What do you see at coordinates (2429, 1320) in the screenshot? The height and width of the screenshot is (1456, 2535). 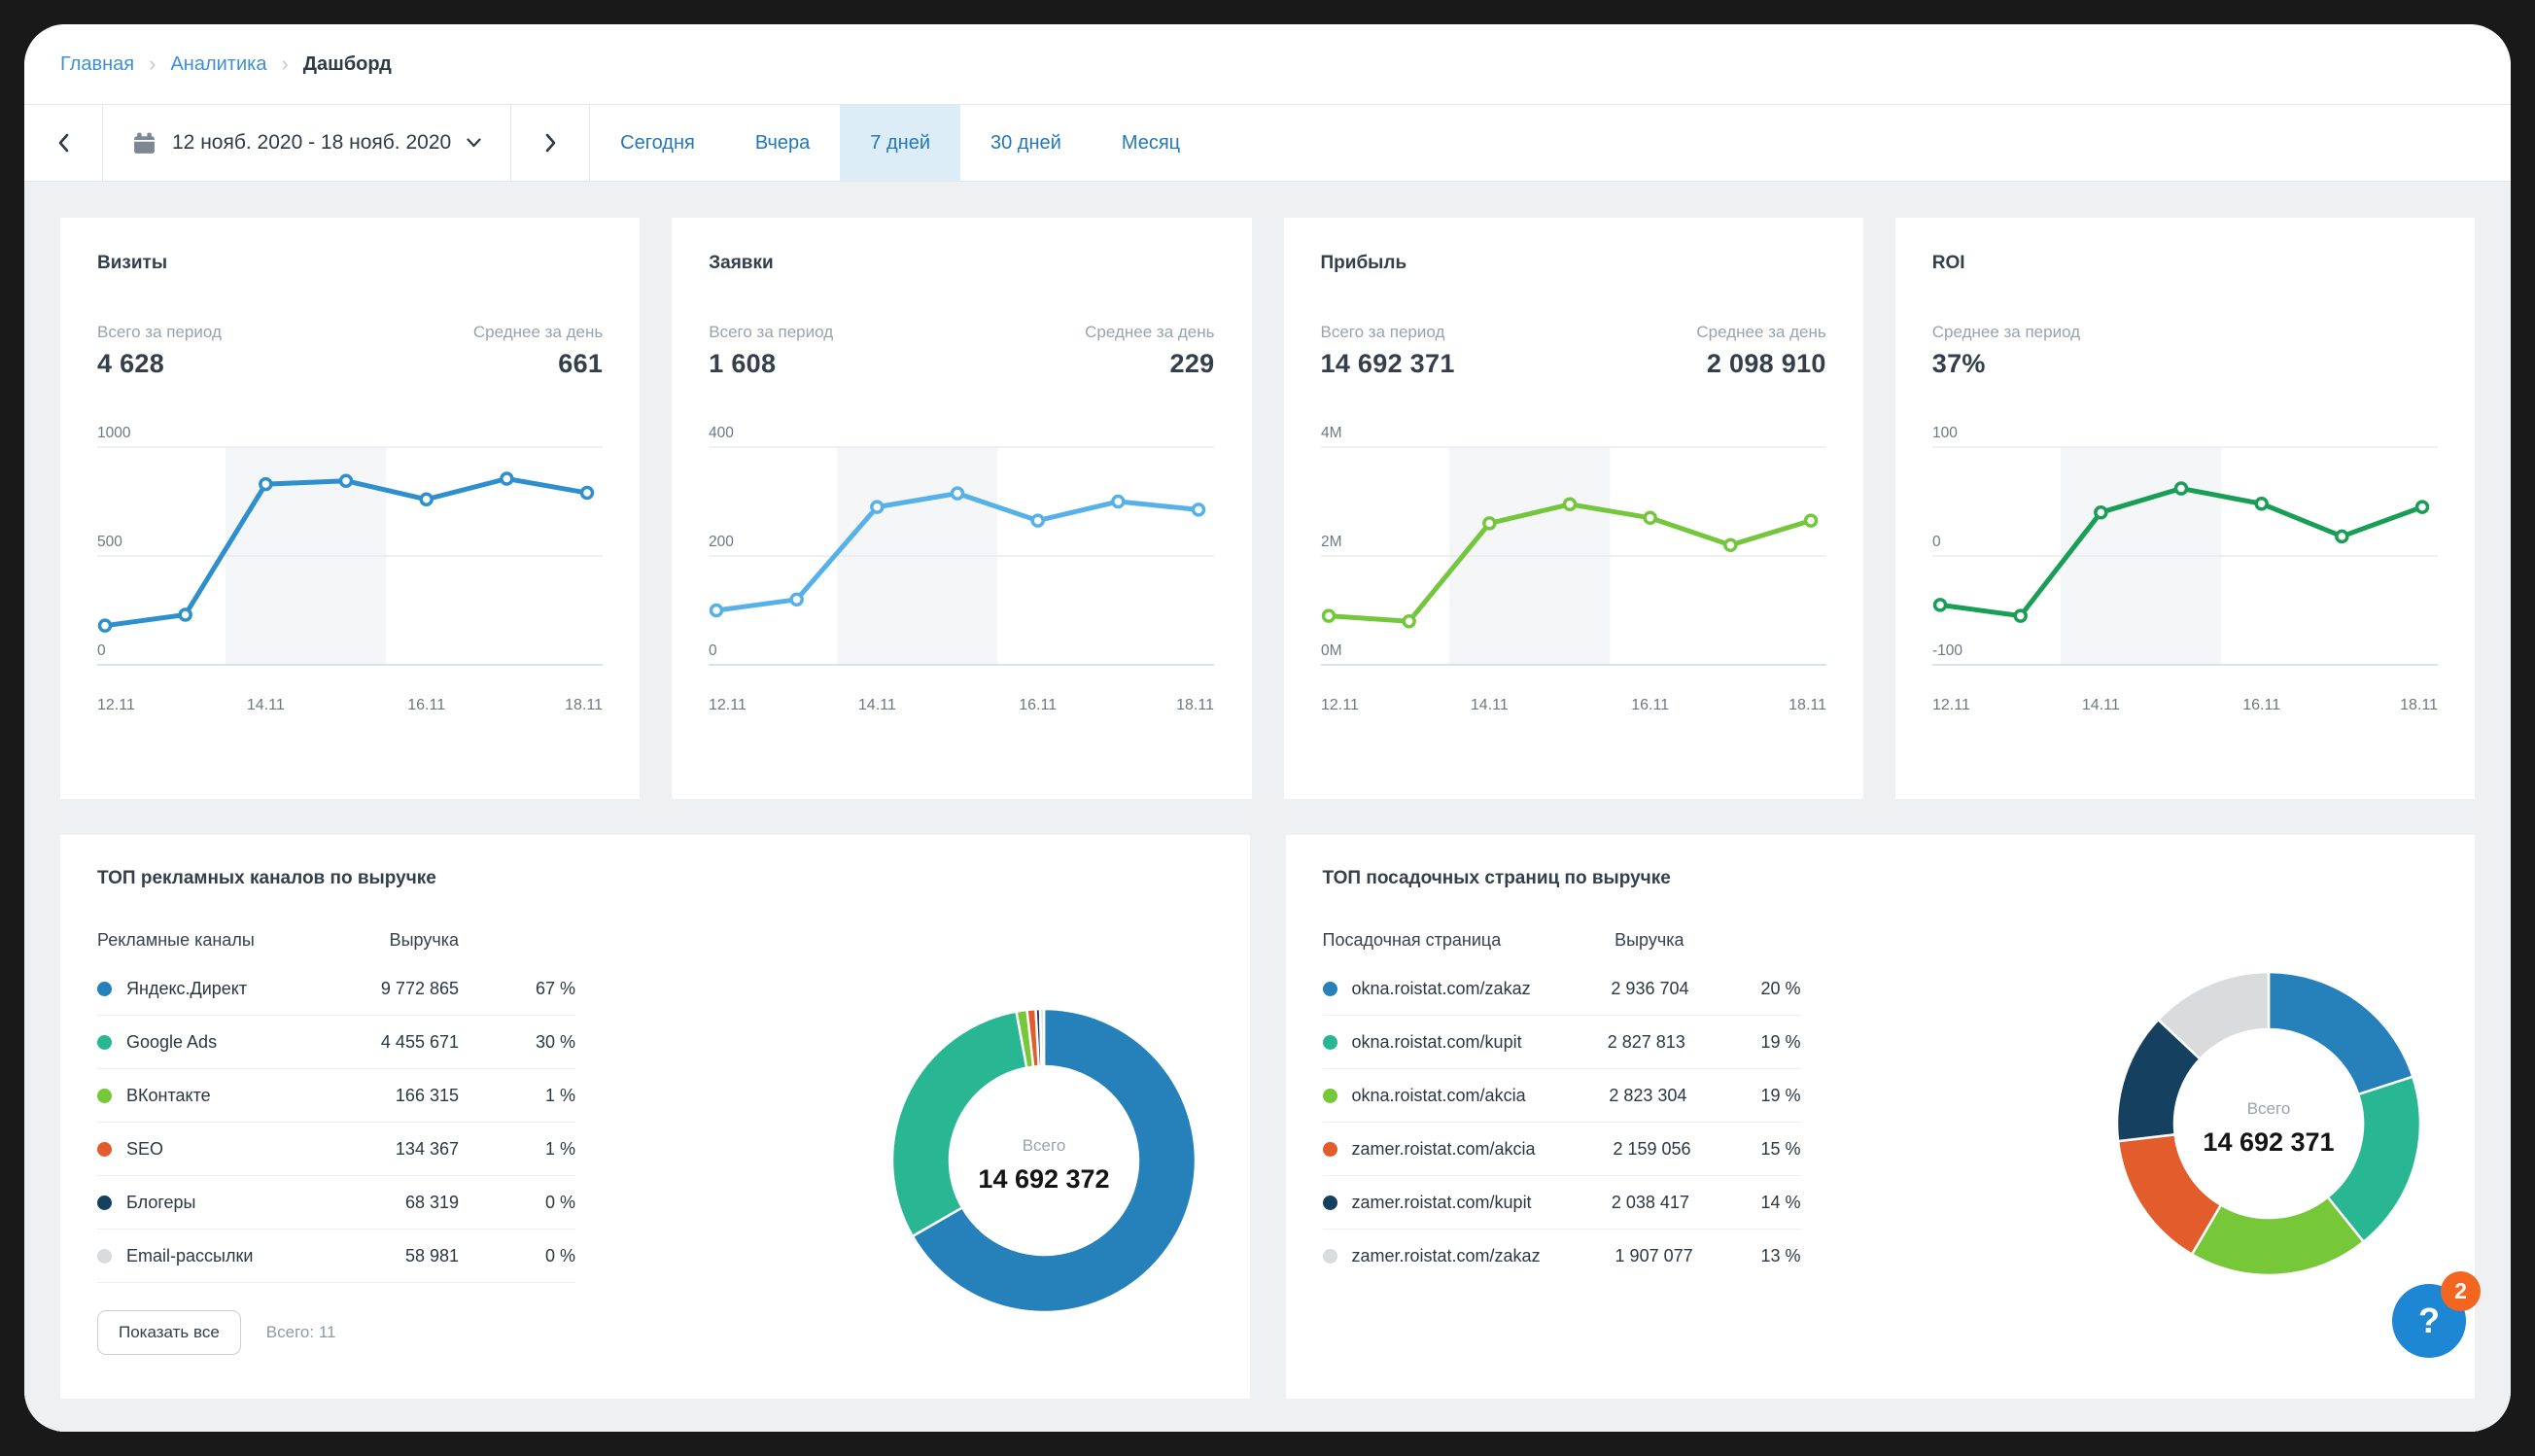 I see `question-mark-icon: ?` at bounding box center [2429, 1320].